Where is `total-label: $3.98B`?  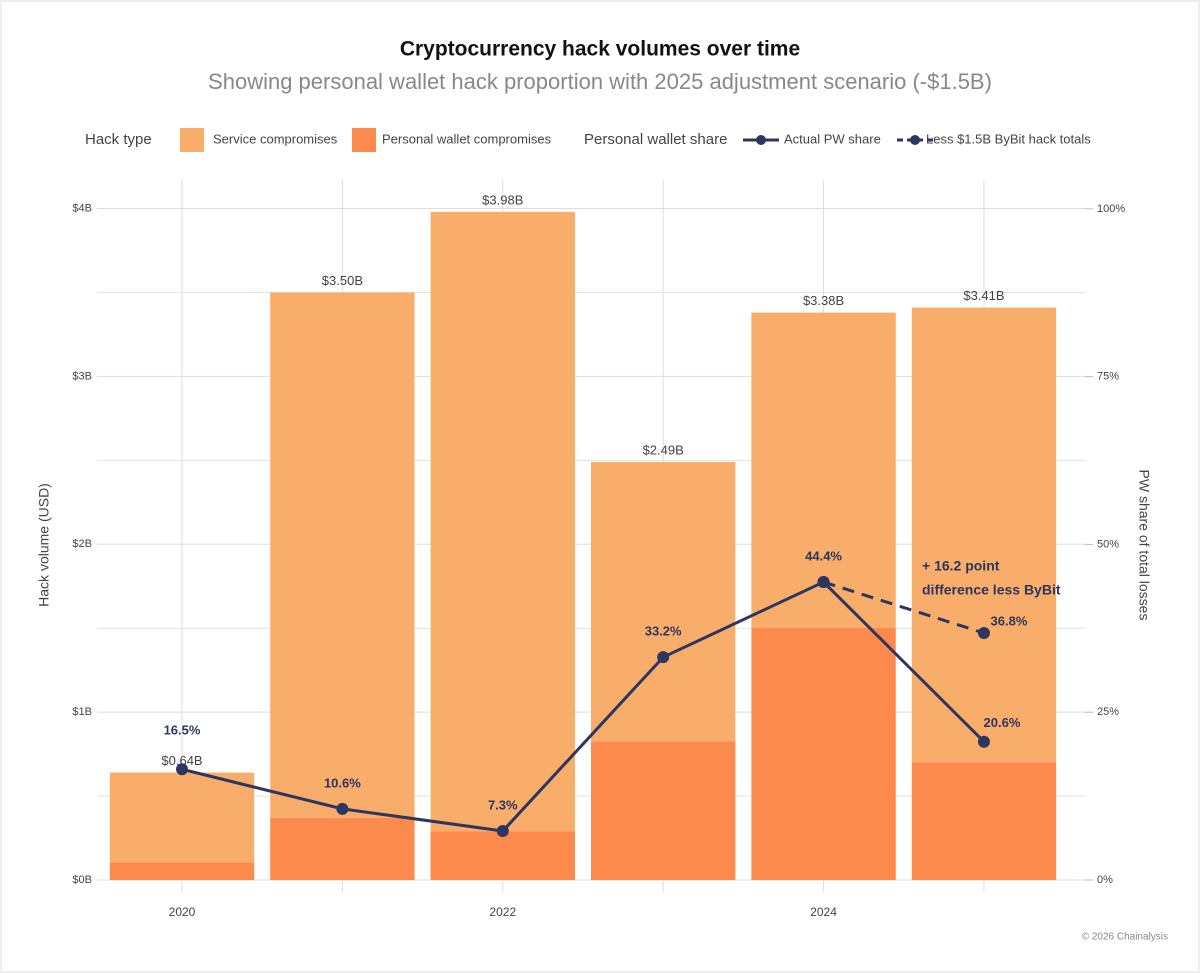 total-label: $3.98B is located at coordinates (502, 199).